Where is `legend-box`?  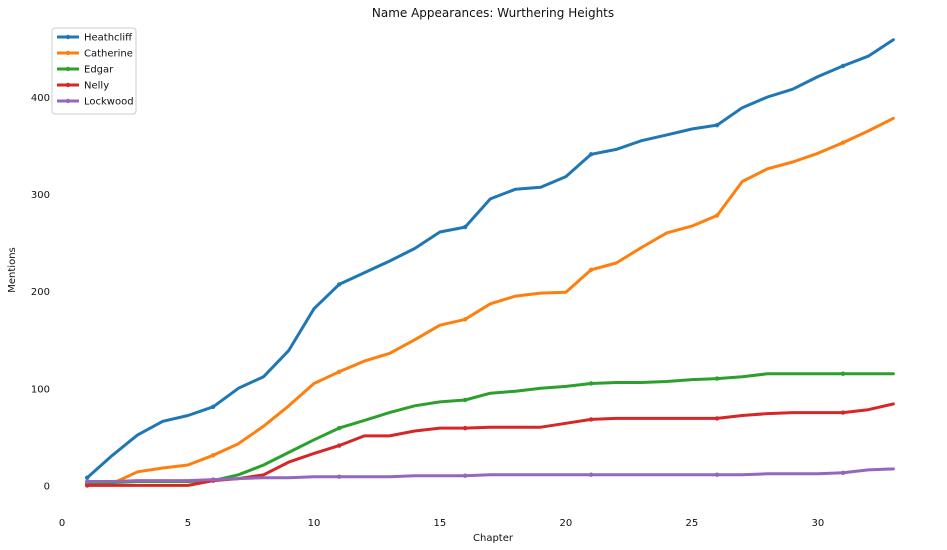 legend-box is located at coordinates (94, 71).